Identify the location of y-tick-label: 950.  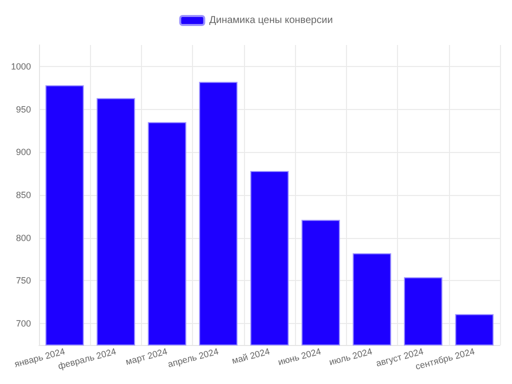
(24, 109).